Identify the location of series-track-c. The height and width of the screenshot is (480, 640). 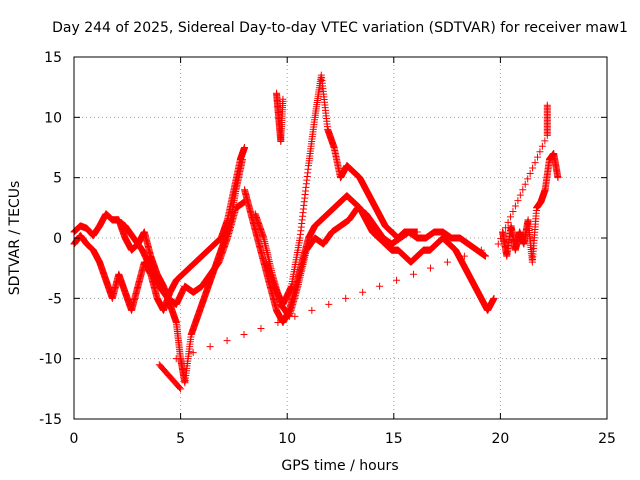
(181, 253).